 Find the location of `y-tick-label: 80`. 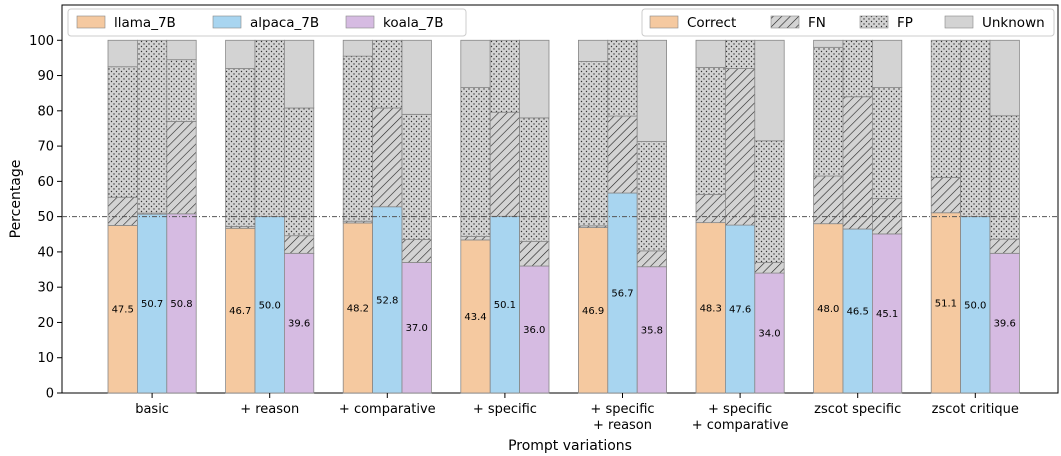

y-tick-label: 80 is located at coordinates (45, 111).